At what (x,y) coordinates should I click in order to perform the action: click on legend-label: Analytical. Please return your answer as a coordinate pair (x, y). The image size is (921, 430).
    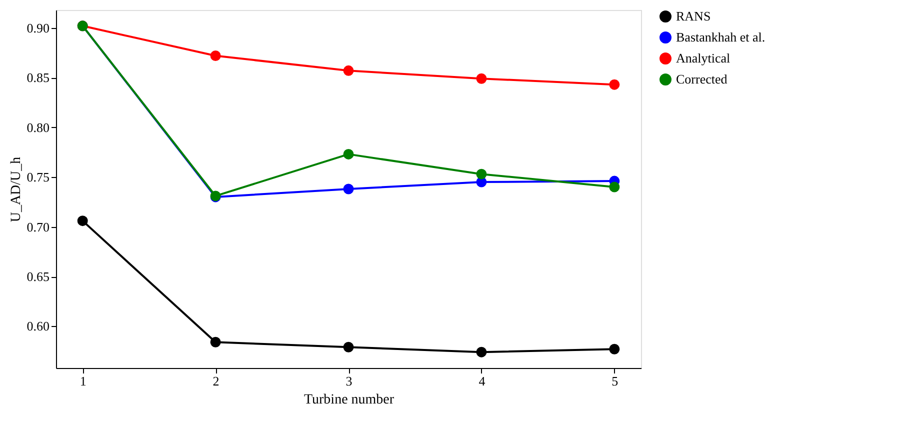
    Looking at the image, I should click on (703, 58).